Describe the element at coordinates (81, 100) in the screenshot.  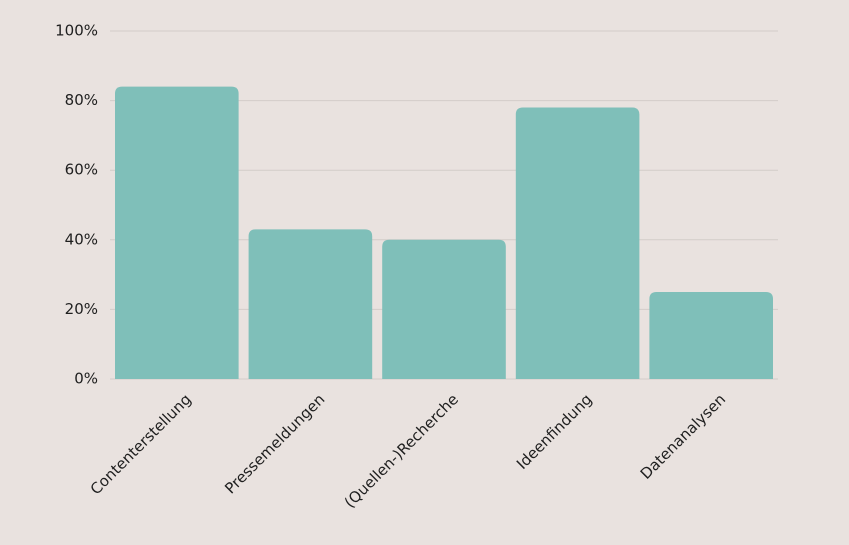
I see `y-tick-label: 80%` at that location.